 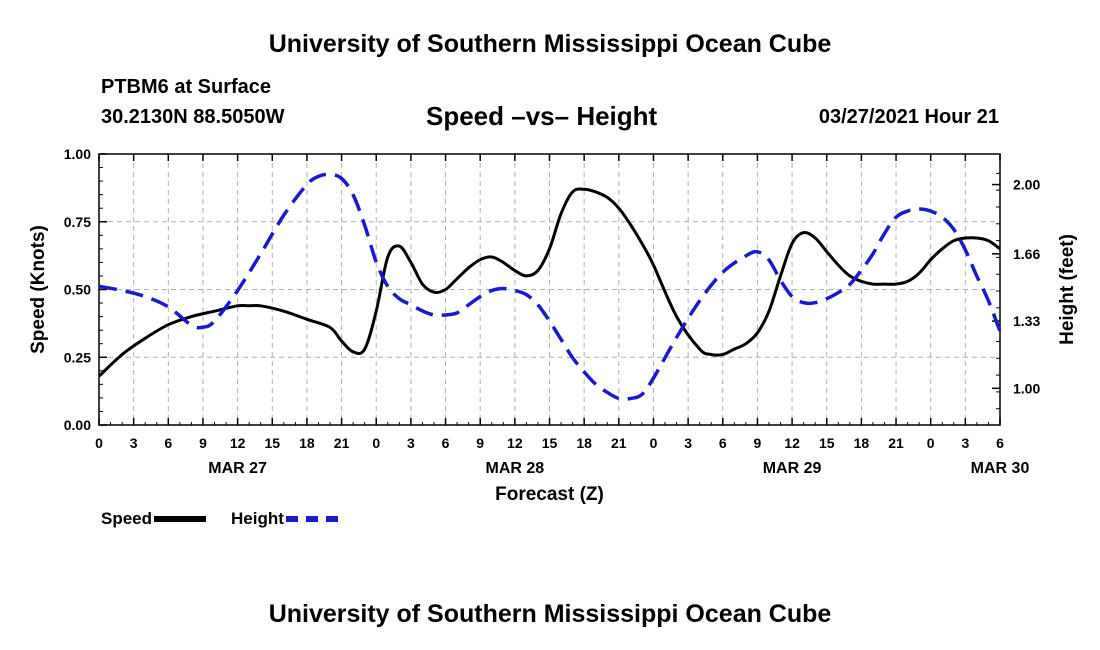 What do you see at coordinates (549, 494) in the screenshot?
I see `x-axis-title: Forecast (Z)` at bounding box center [549, 494].